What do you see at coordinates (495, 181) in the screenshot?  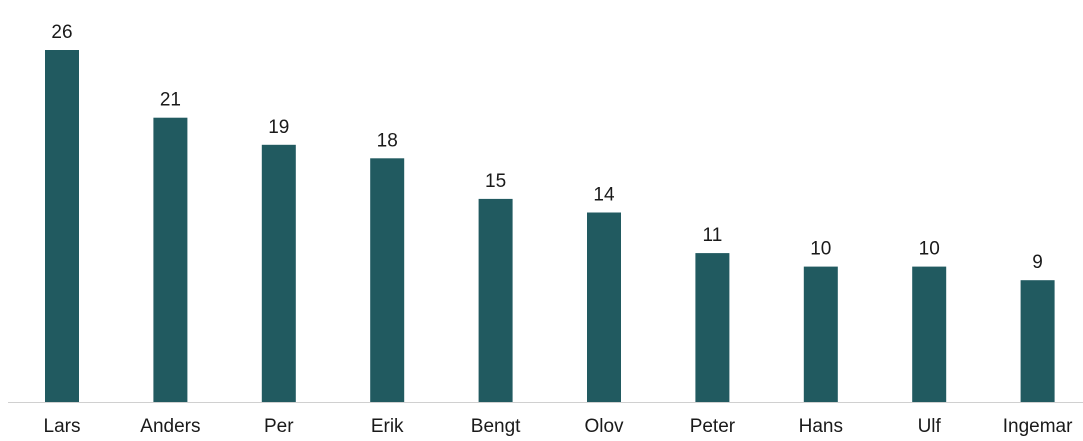 I see `data-label-bengt: 15` at bounding box center [495, 181].